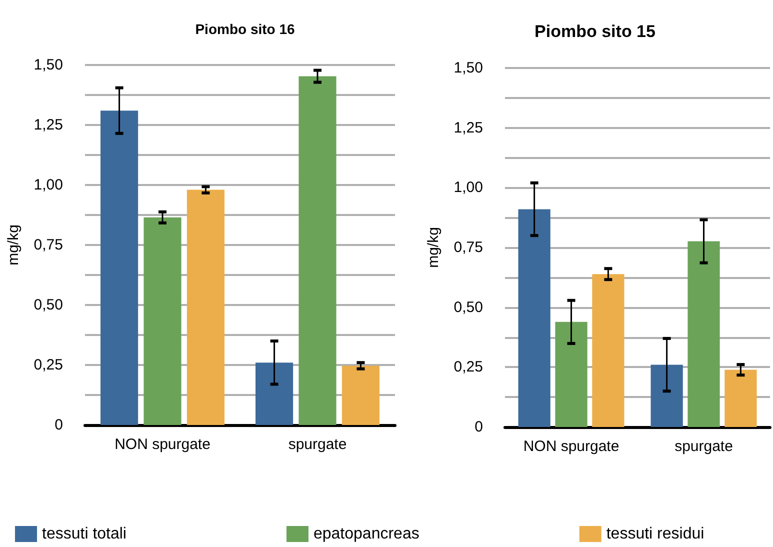 The image size is (773, 547). What do you see at coordinates (245, 29) in the screenshot?
I see `chart-title: Piombo sito 16` at bounding box center [245, 29].